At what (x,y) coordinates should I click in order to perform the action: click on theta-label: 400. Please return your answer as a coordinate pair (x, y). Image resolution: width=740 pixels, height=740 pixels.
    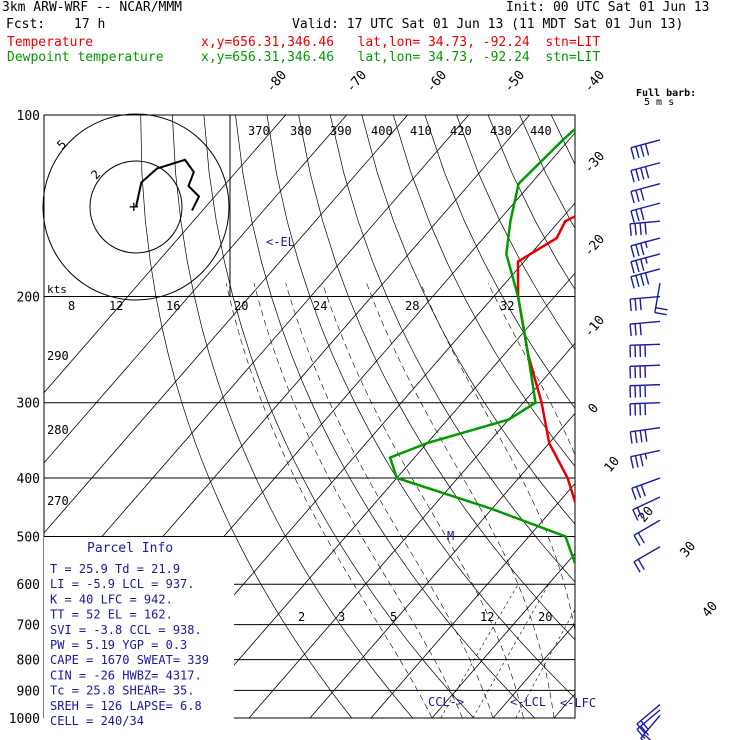
    Looking at the image, I should click on (382, 131).